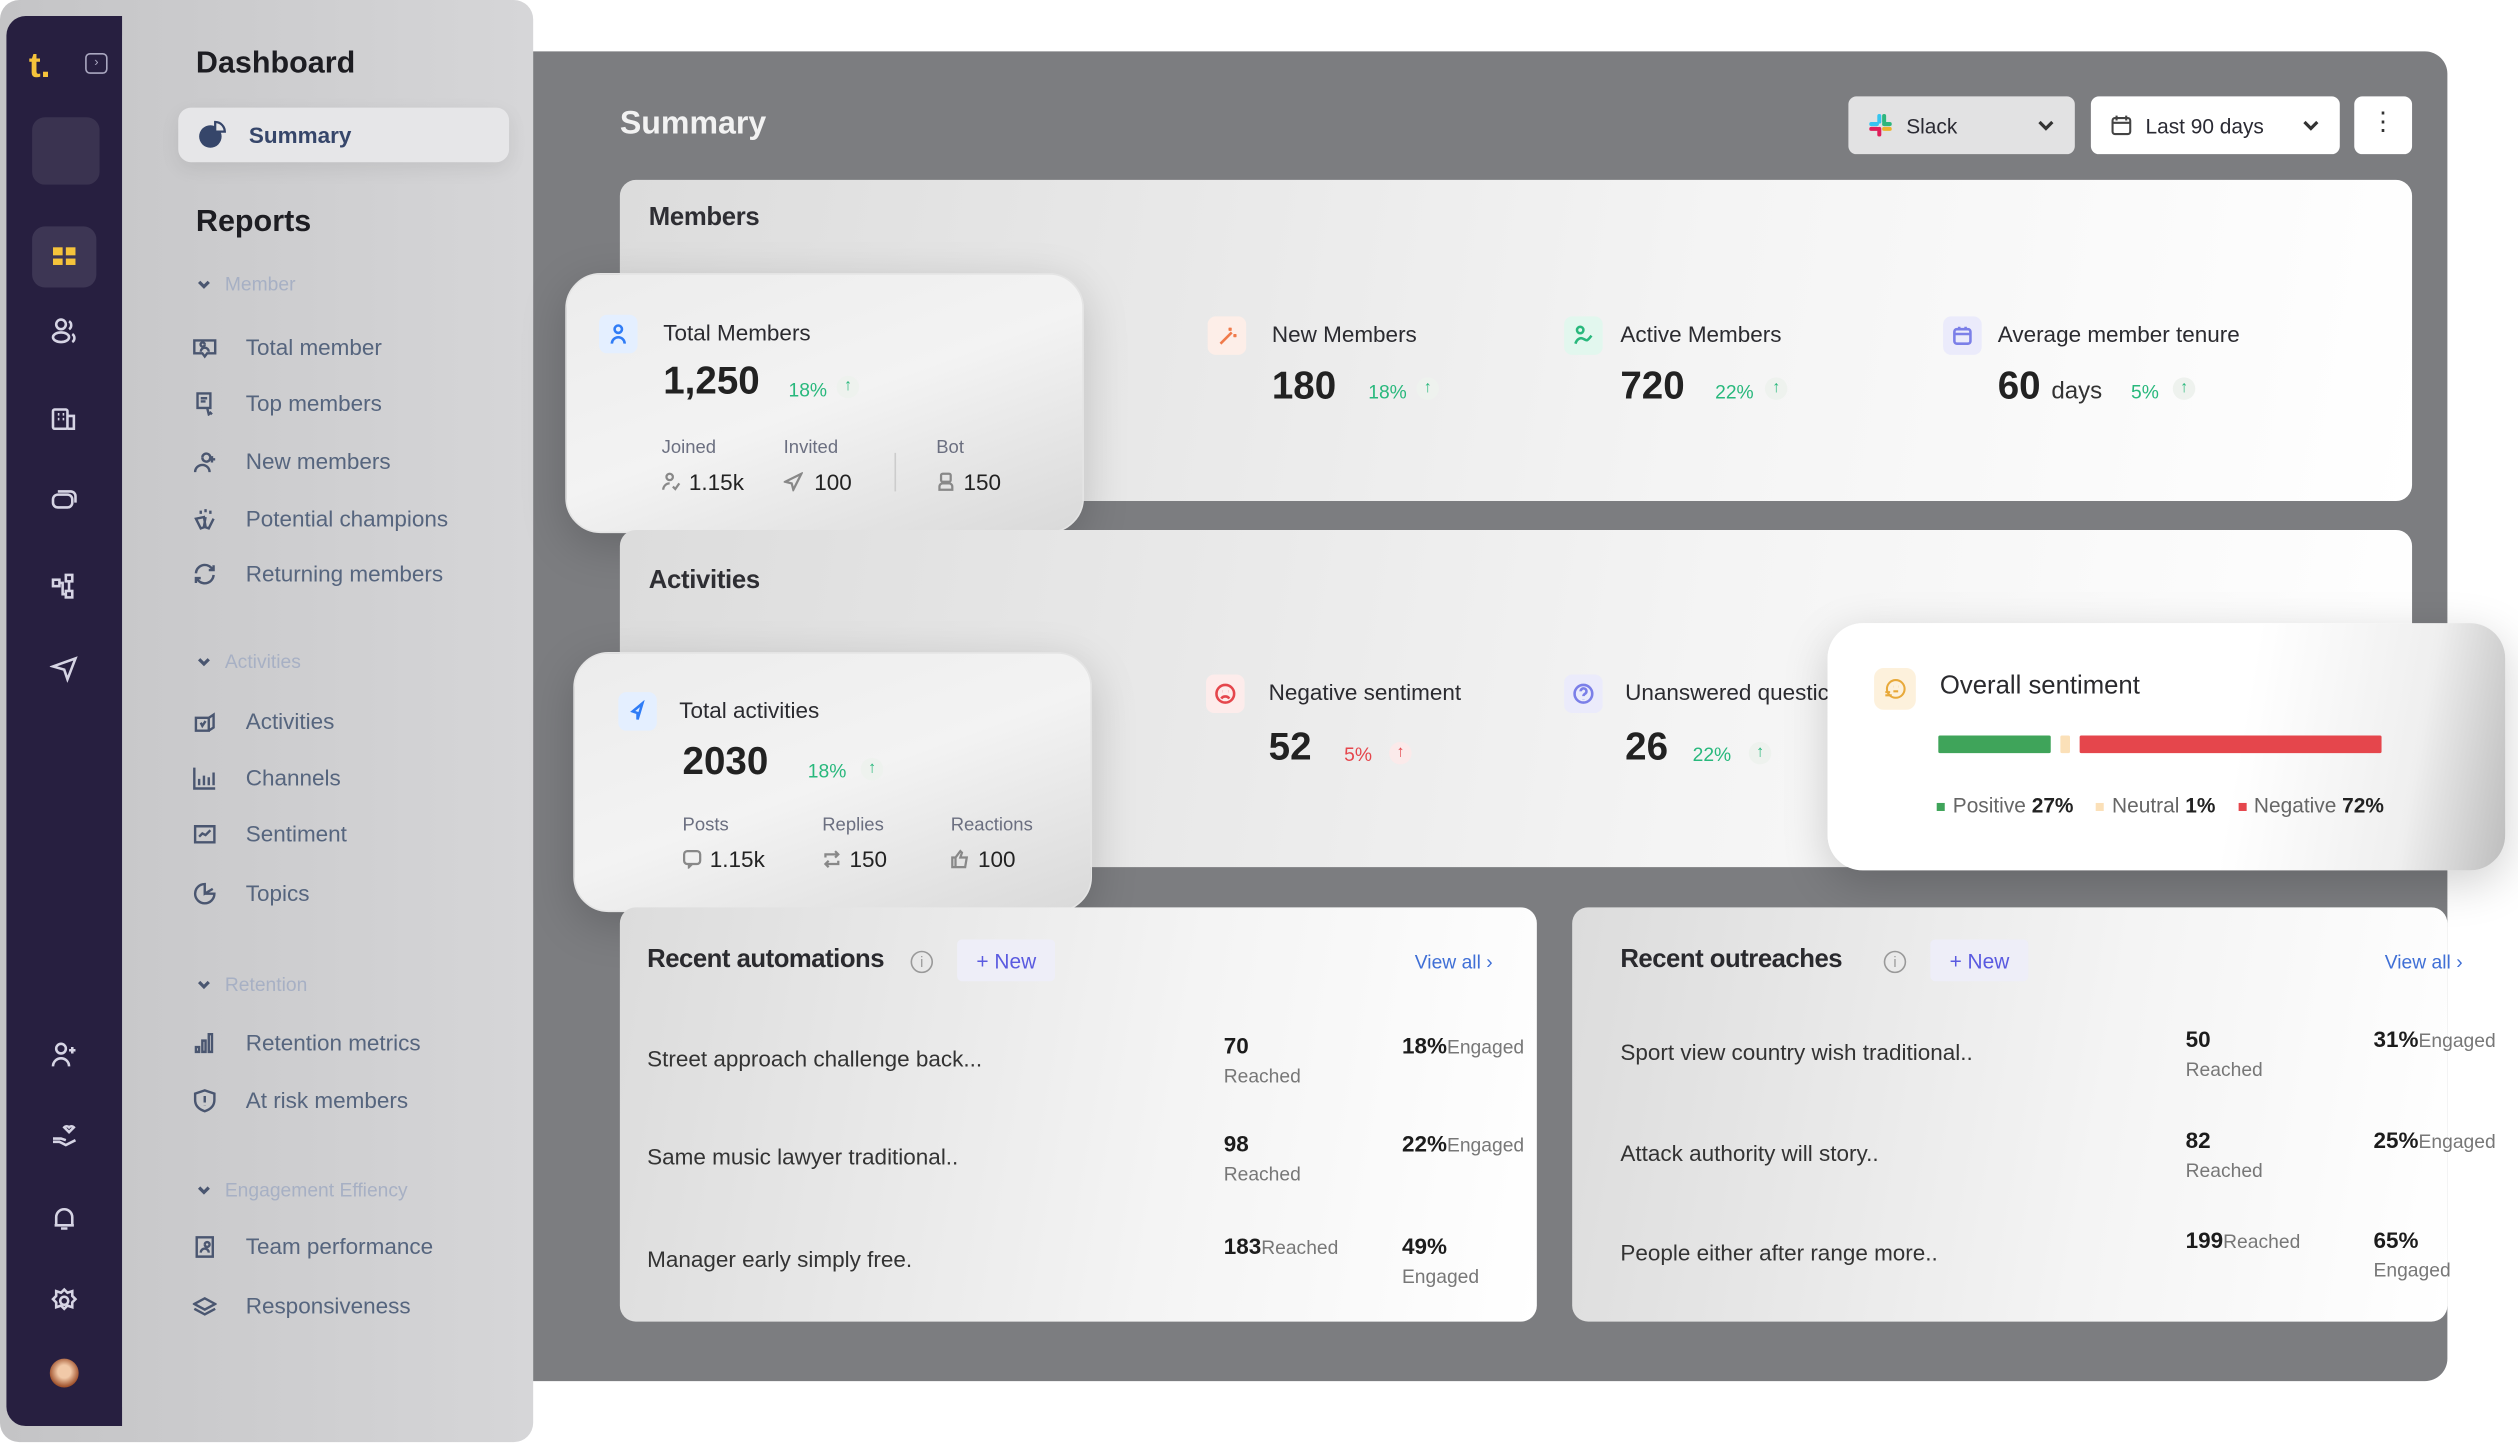  What do you see at coordinates (2434, 1140) in the screenshot?
I see `engaged-stat: 25%Engaged` at bounding box center [2434, 1140].